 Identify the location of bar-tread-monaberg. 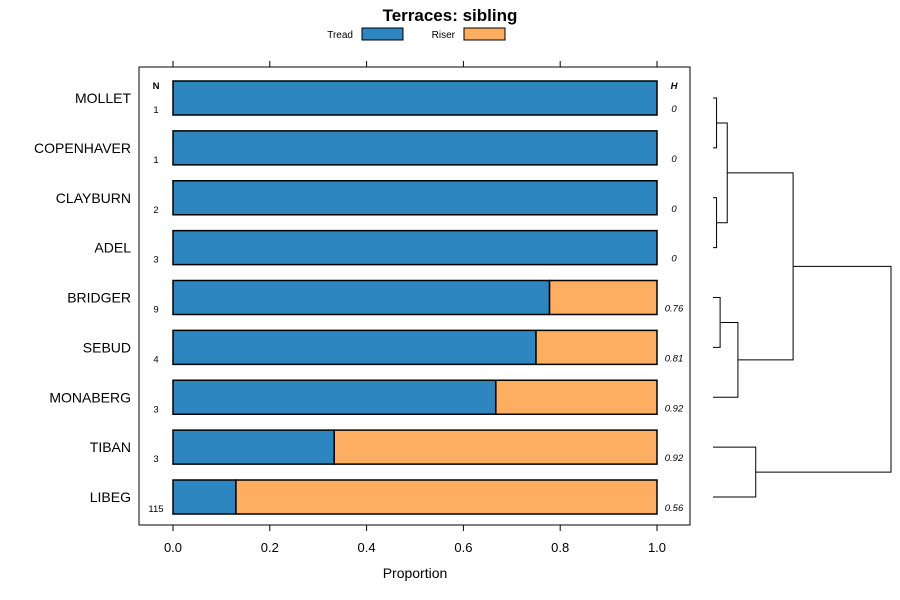
(334, 397).